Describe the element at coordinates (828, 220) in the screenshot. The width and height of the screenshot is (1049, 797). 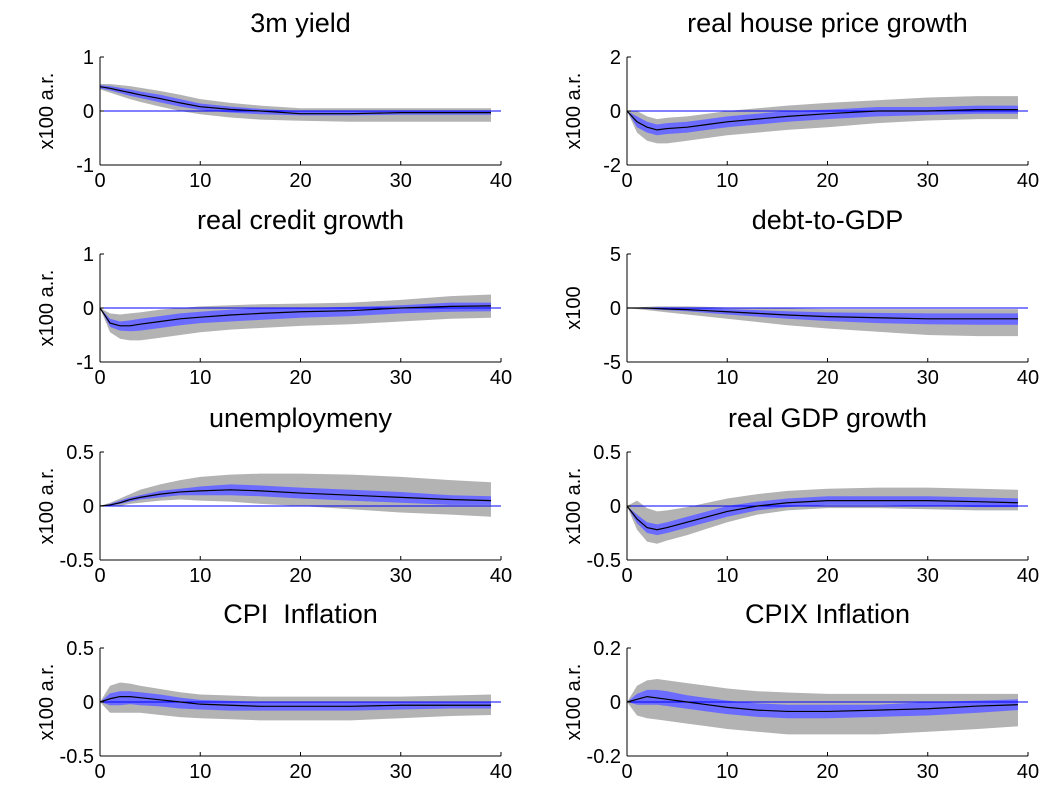
I see `panel-title: debt-to-GDP` at that location.